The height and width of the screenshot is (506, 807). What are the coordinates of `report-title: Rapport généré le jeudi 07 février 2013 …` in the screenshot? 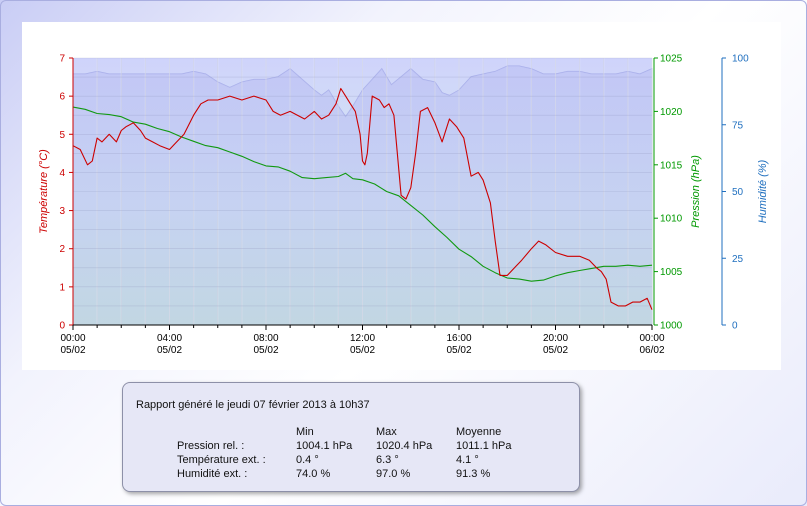 It's located at (253, 405).